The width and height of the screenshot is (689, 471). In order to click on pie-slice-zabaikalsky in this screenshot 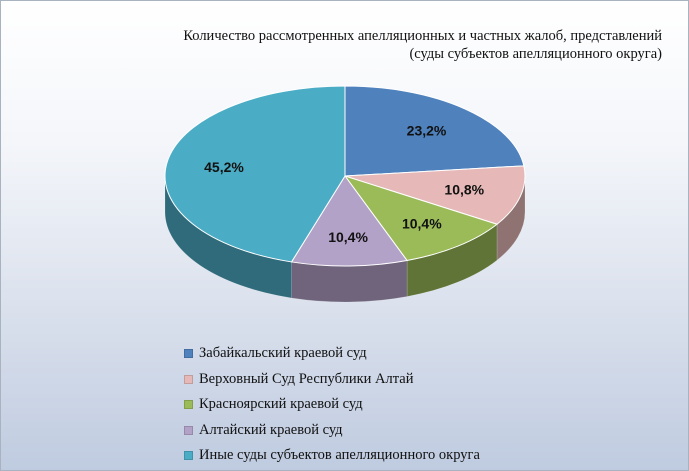, I will do `click(434, 131)`.